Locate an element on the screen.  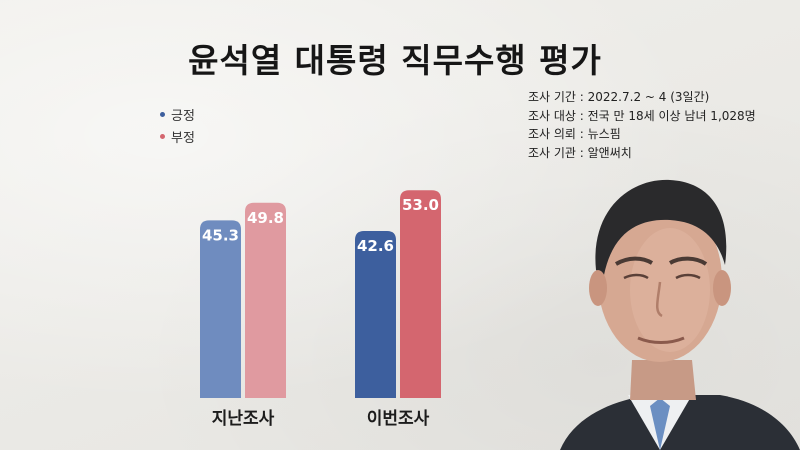
survey-client: 조사 의뢰 : 뉴스핌 is located at coordinates (574, 134).